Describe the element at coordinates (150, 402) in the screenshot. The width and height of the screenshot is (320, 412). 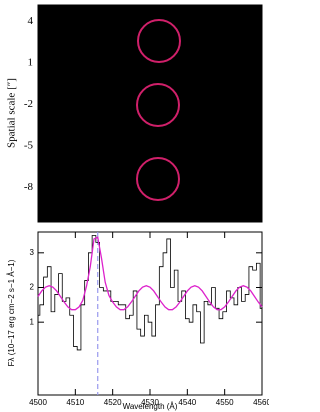
I see `x-tick-label: 4530` at that location.